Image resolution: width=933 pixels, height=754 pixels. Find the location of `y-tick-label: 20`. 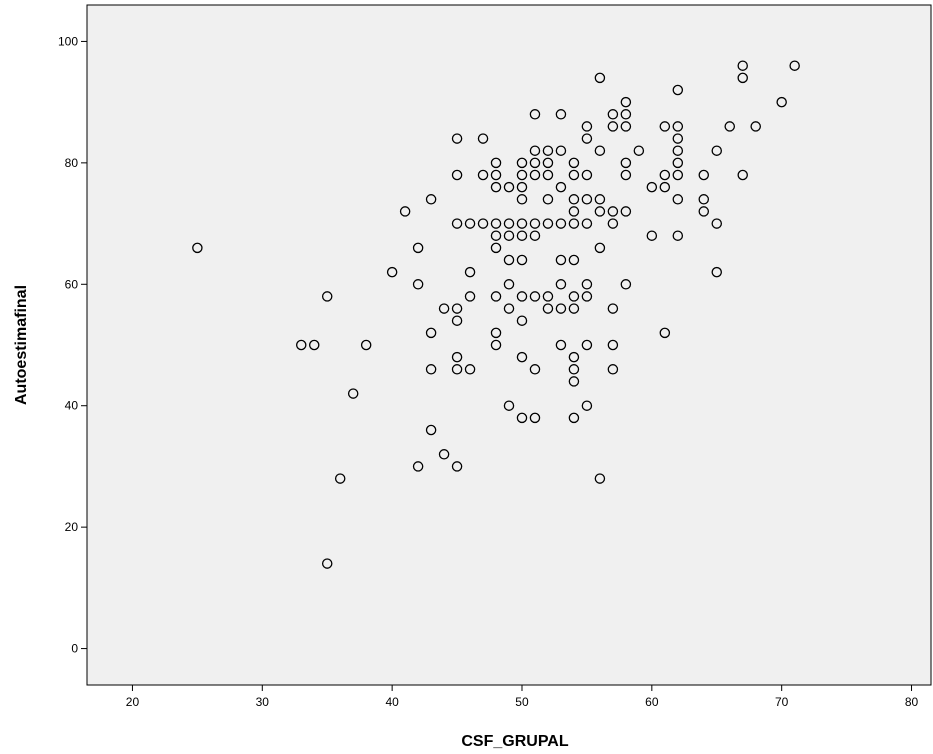

y-tick-label: 20 is located at coordinates (72, 527).